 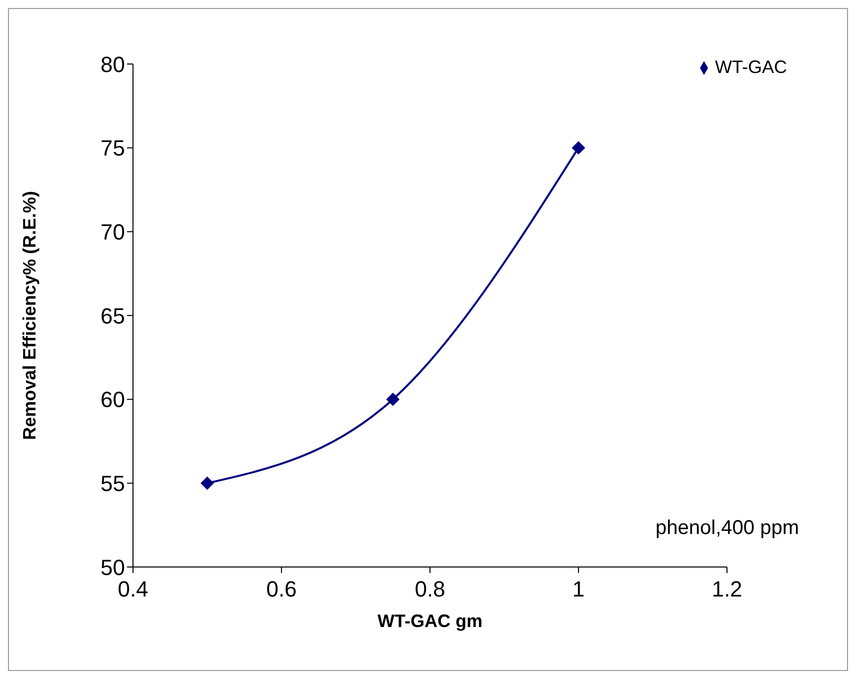 I want to click on x-tick-label: 1, so click(x=578, y=589).